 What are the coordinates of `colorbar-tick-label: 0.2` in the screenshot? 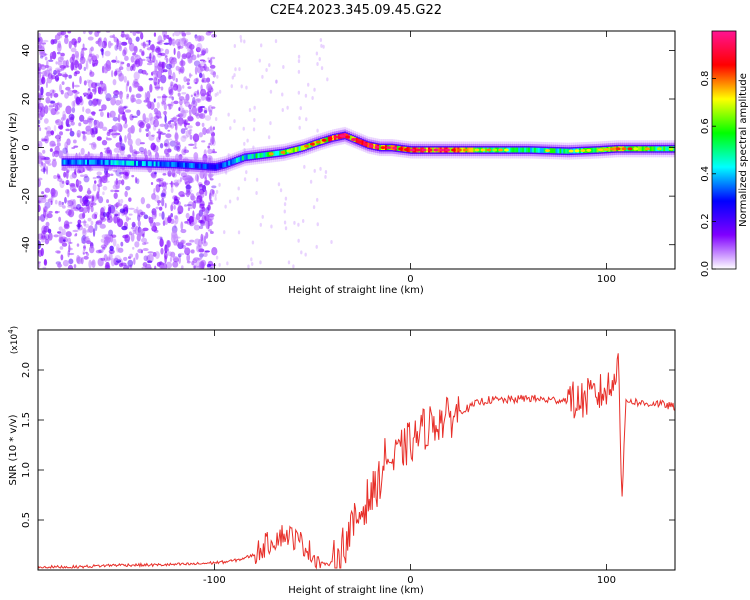 It's located at (705, 221).